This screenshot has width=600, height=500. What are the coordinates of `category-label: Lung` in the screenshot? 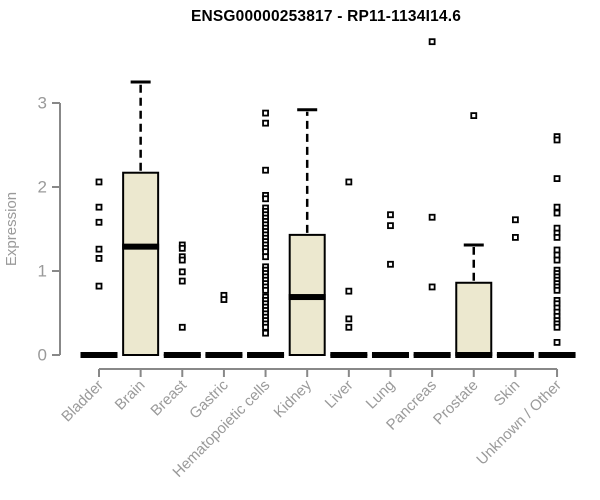 It's located at (381, 395).